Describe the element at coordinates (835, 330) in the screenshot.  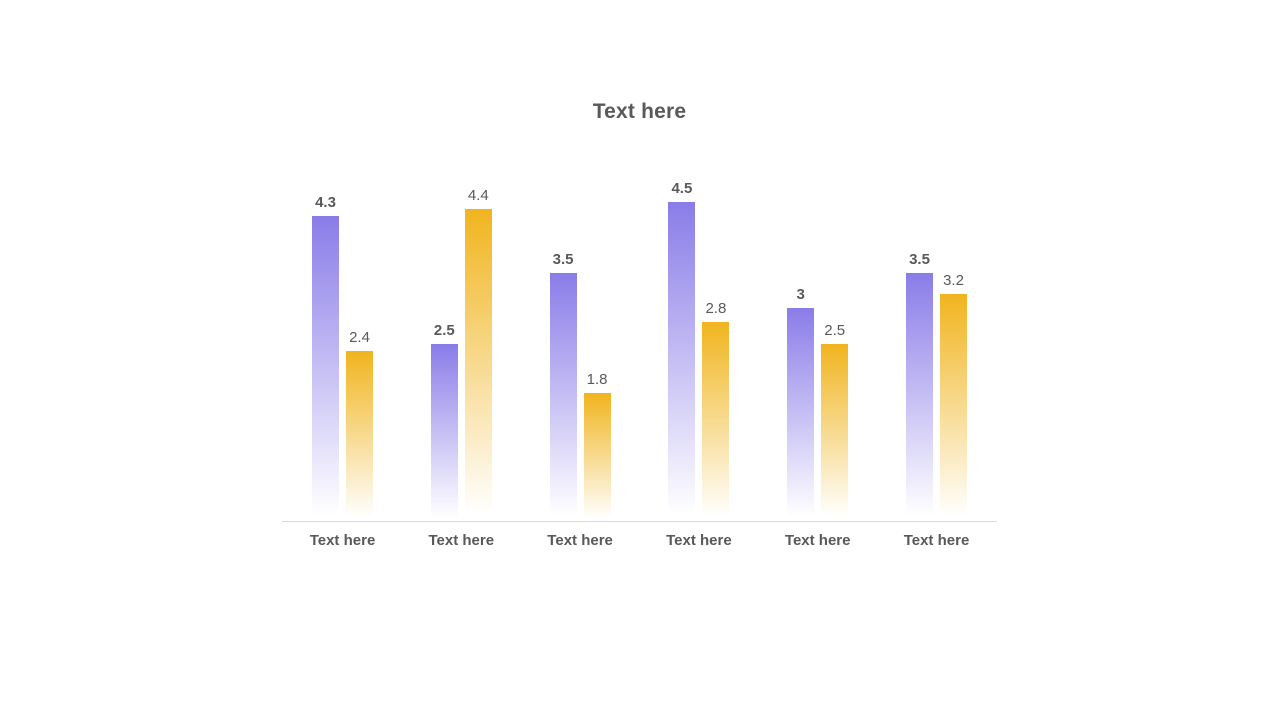
I see `value-label-series-2-gold: 2.5` at that location.